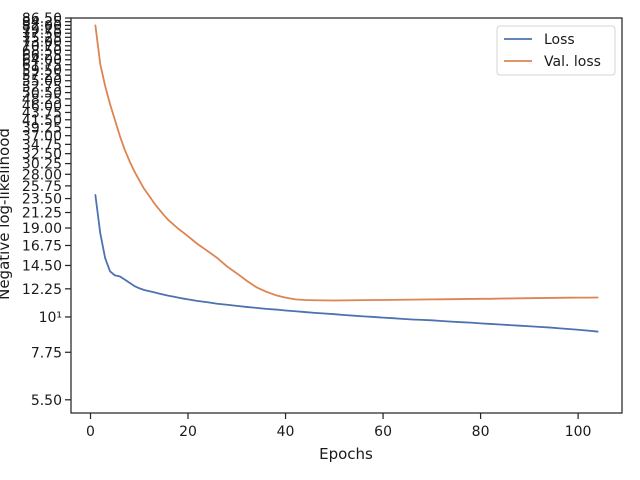  What do you see at coordinates (42, 38) in the screenshot?
I see `y-tick-label: 75.25` at bounding box center [42, 38].